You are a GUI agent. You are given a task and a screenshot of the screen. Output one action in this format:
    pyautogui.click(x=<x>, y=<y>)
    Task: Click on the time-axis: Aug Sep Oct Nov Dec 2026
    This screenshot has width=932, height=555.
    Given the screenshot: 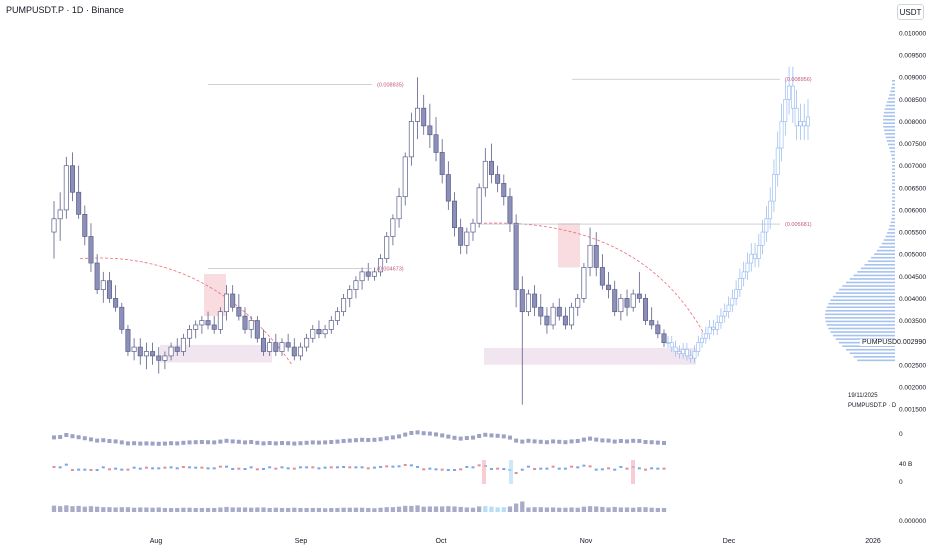 What is the action you would take?
    pyautogui.click(x=515, y=541)
    